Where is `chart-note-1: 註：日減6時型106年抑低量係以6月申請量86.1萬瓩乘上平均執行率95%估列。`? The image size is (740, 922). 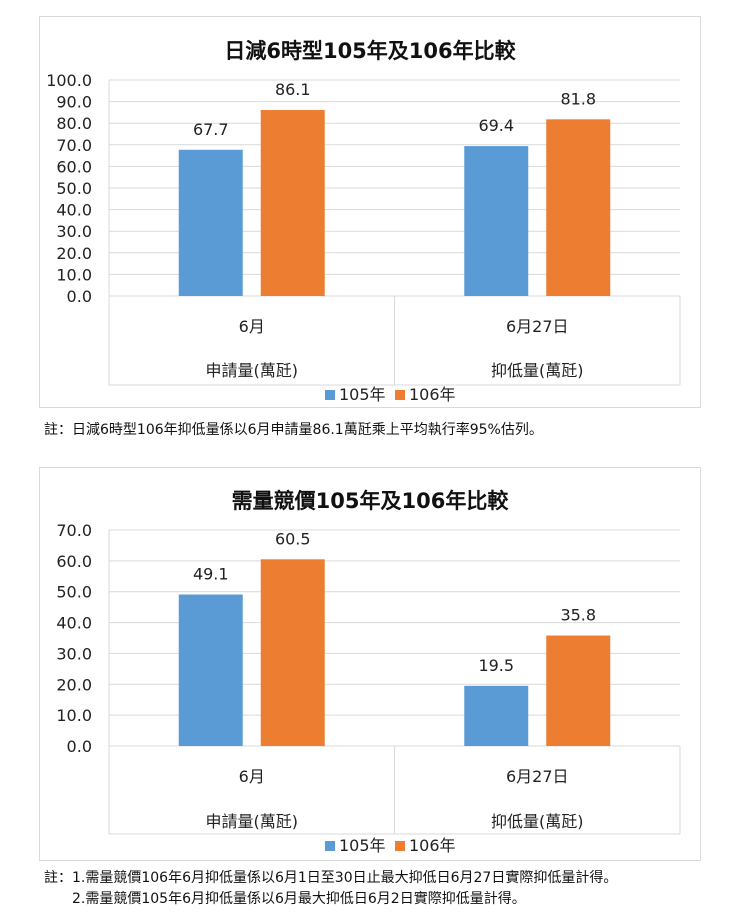
chart-note-1: 註：日減6時型106年抑低量係以6月申請量86.1萬瓩乘上平均執行率95%估列。 is located at coordinates (293, 430).